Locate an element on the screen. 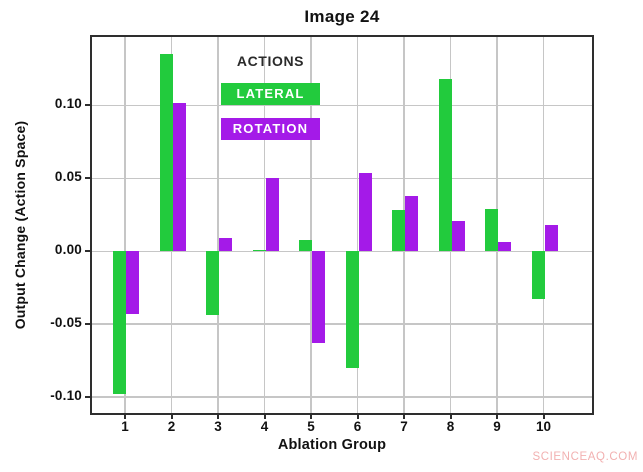 Image resolution: width=643 pixels, height=472 pixels. x-tick-label: 6 is located at coordinates (357, 426).